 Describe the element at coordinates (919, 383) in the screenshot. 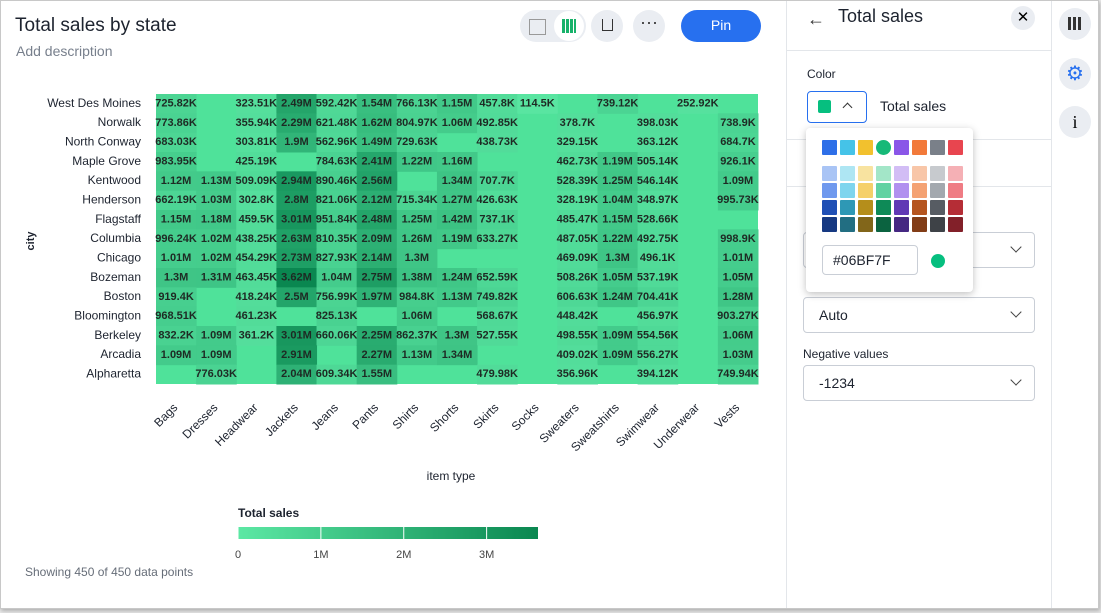

I see `select: -1234` at that location.